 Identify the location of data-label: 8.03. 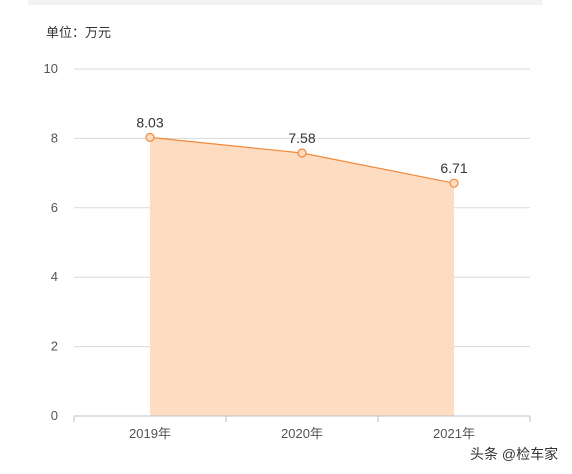
(149, 122).